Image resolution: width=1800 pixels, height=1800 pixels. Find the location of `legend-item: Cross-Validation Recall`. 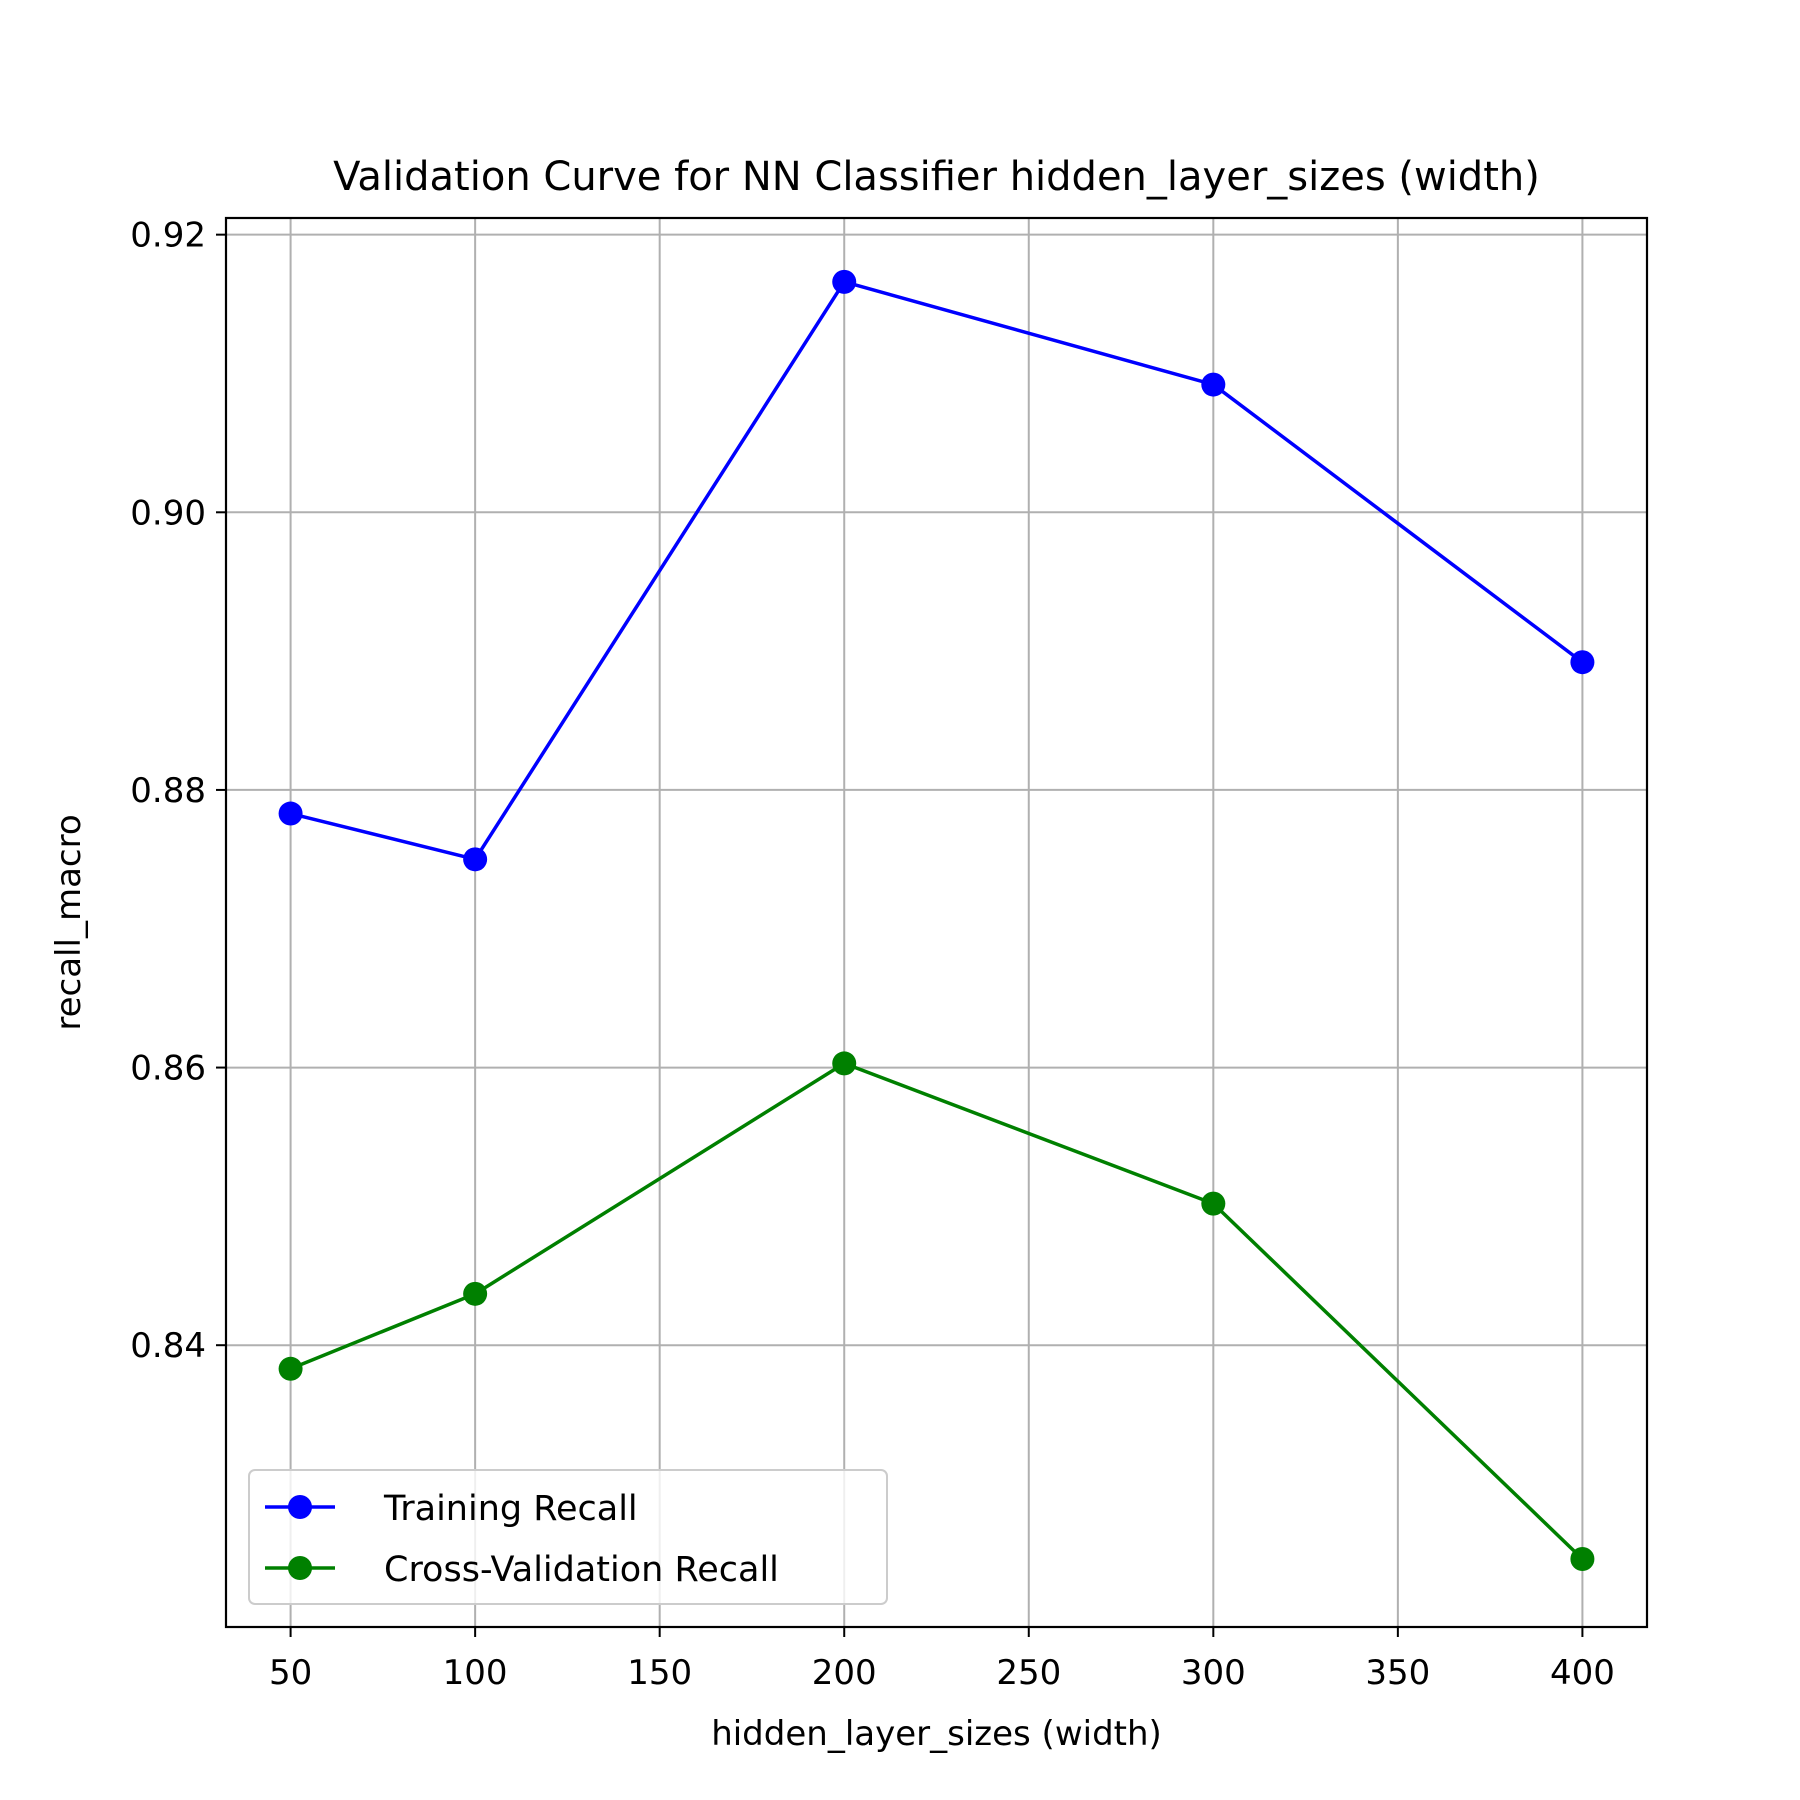

legend-item: Cross-Validation Recall is located at coordinates (522, 1570).